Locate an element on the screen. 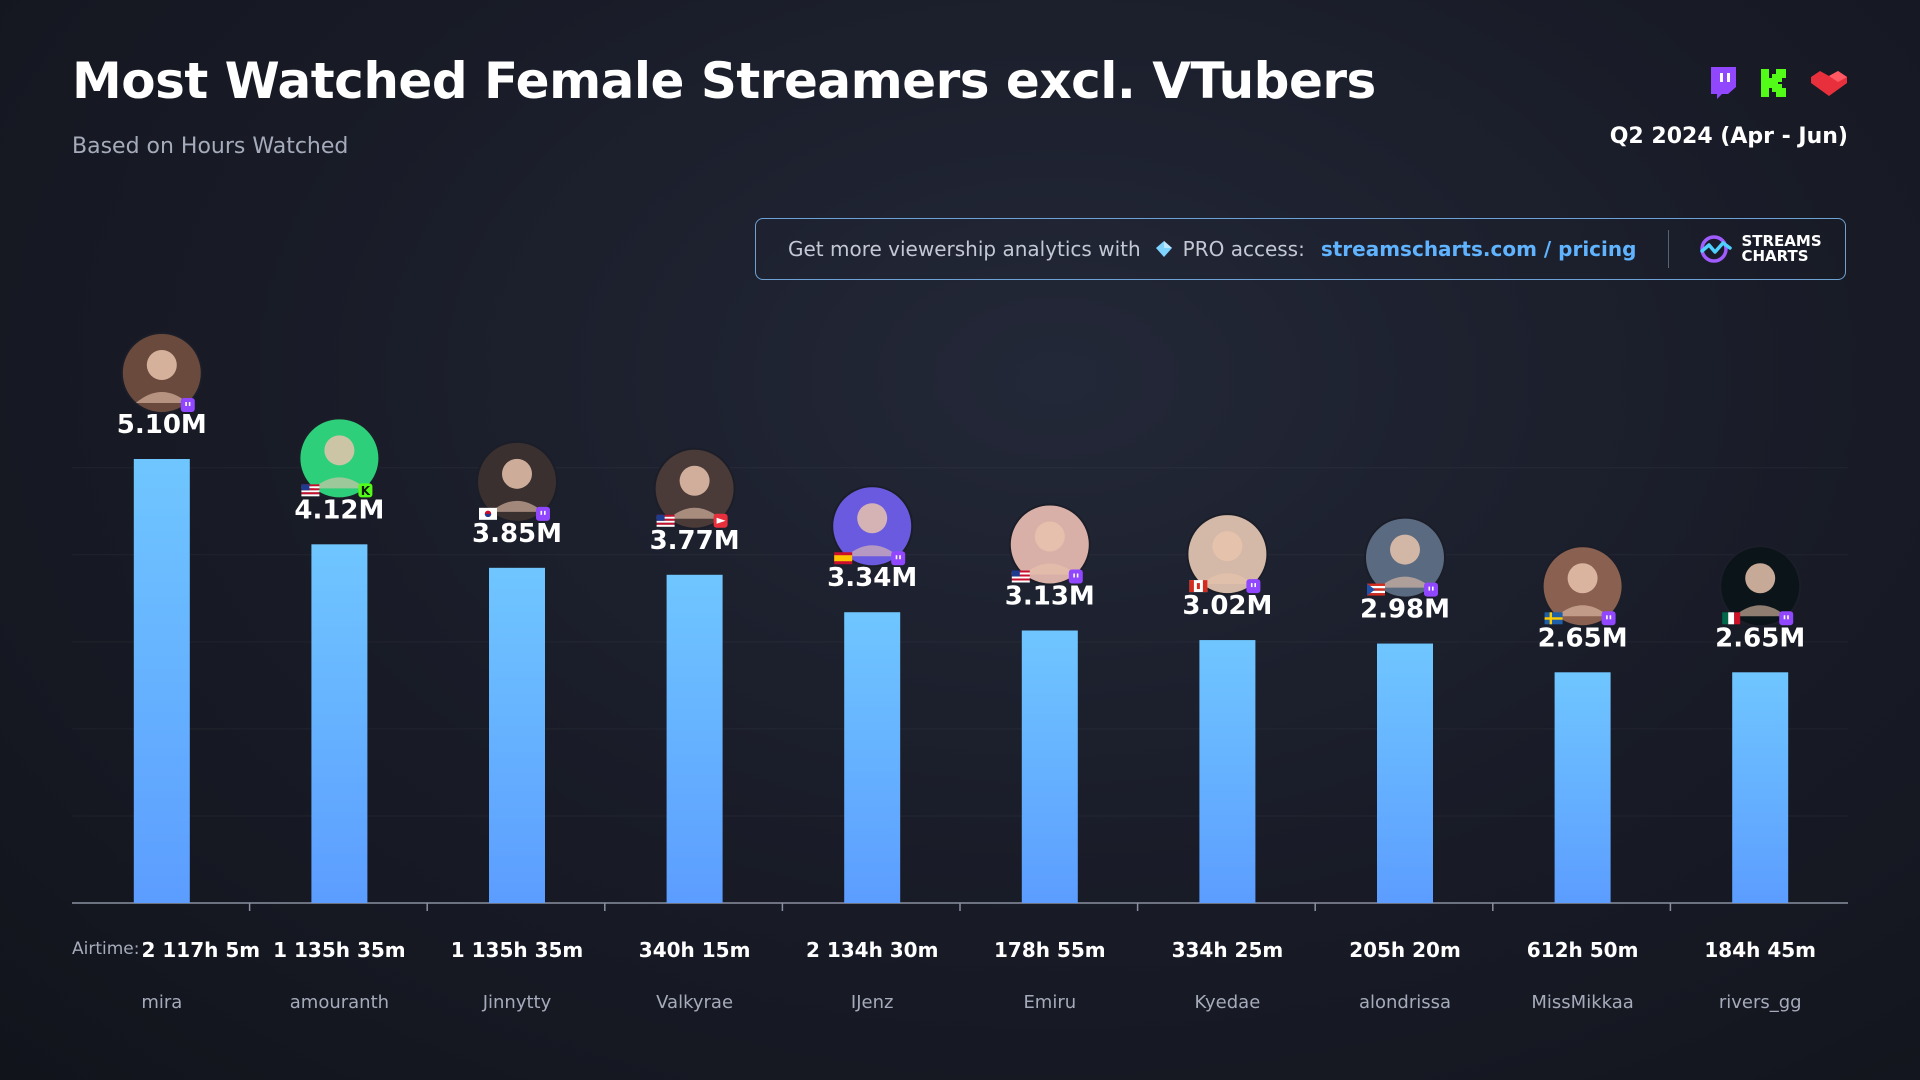 The image size is (1920, 1080). avatar-Kyedae is located at coordinates (1227, 554).